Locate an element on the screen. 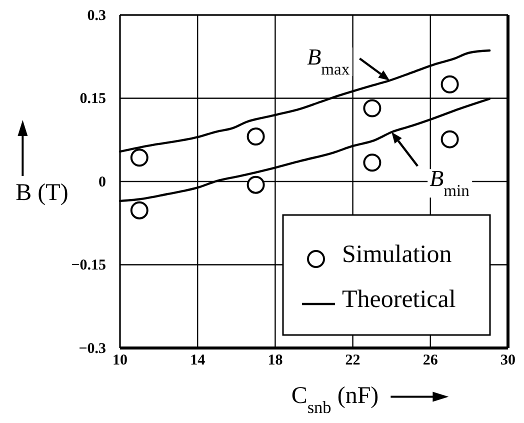 This screenshot has width=524, height=423. x-tick-label: 10 is located at coordinates (120, 360).